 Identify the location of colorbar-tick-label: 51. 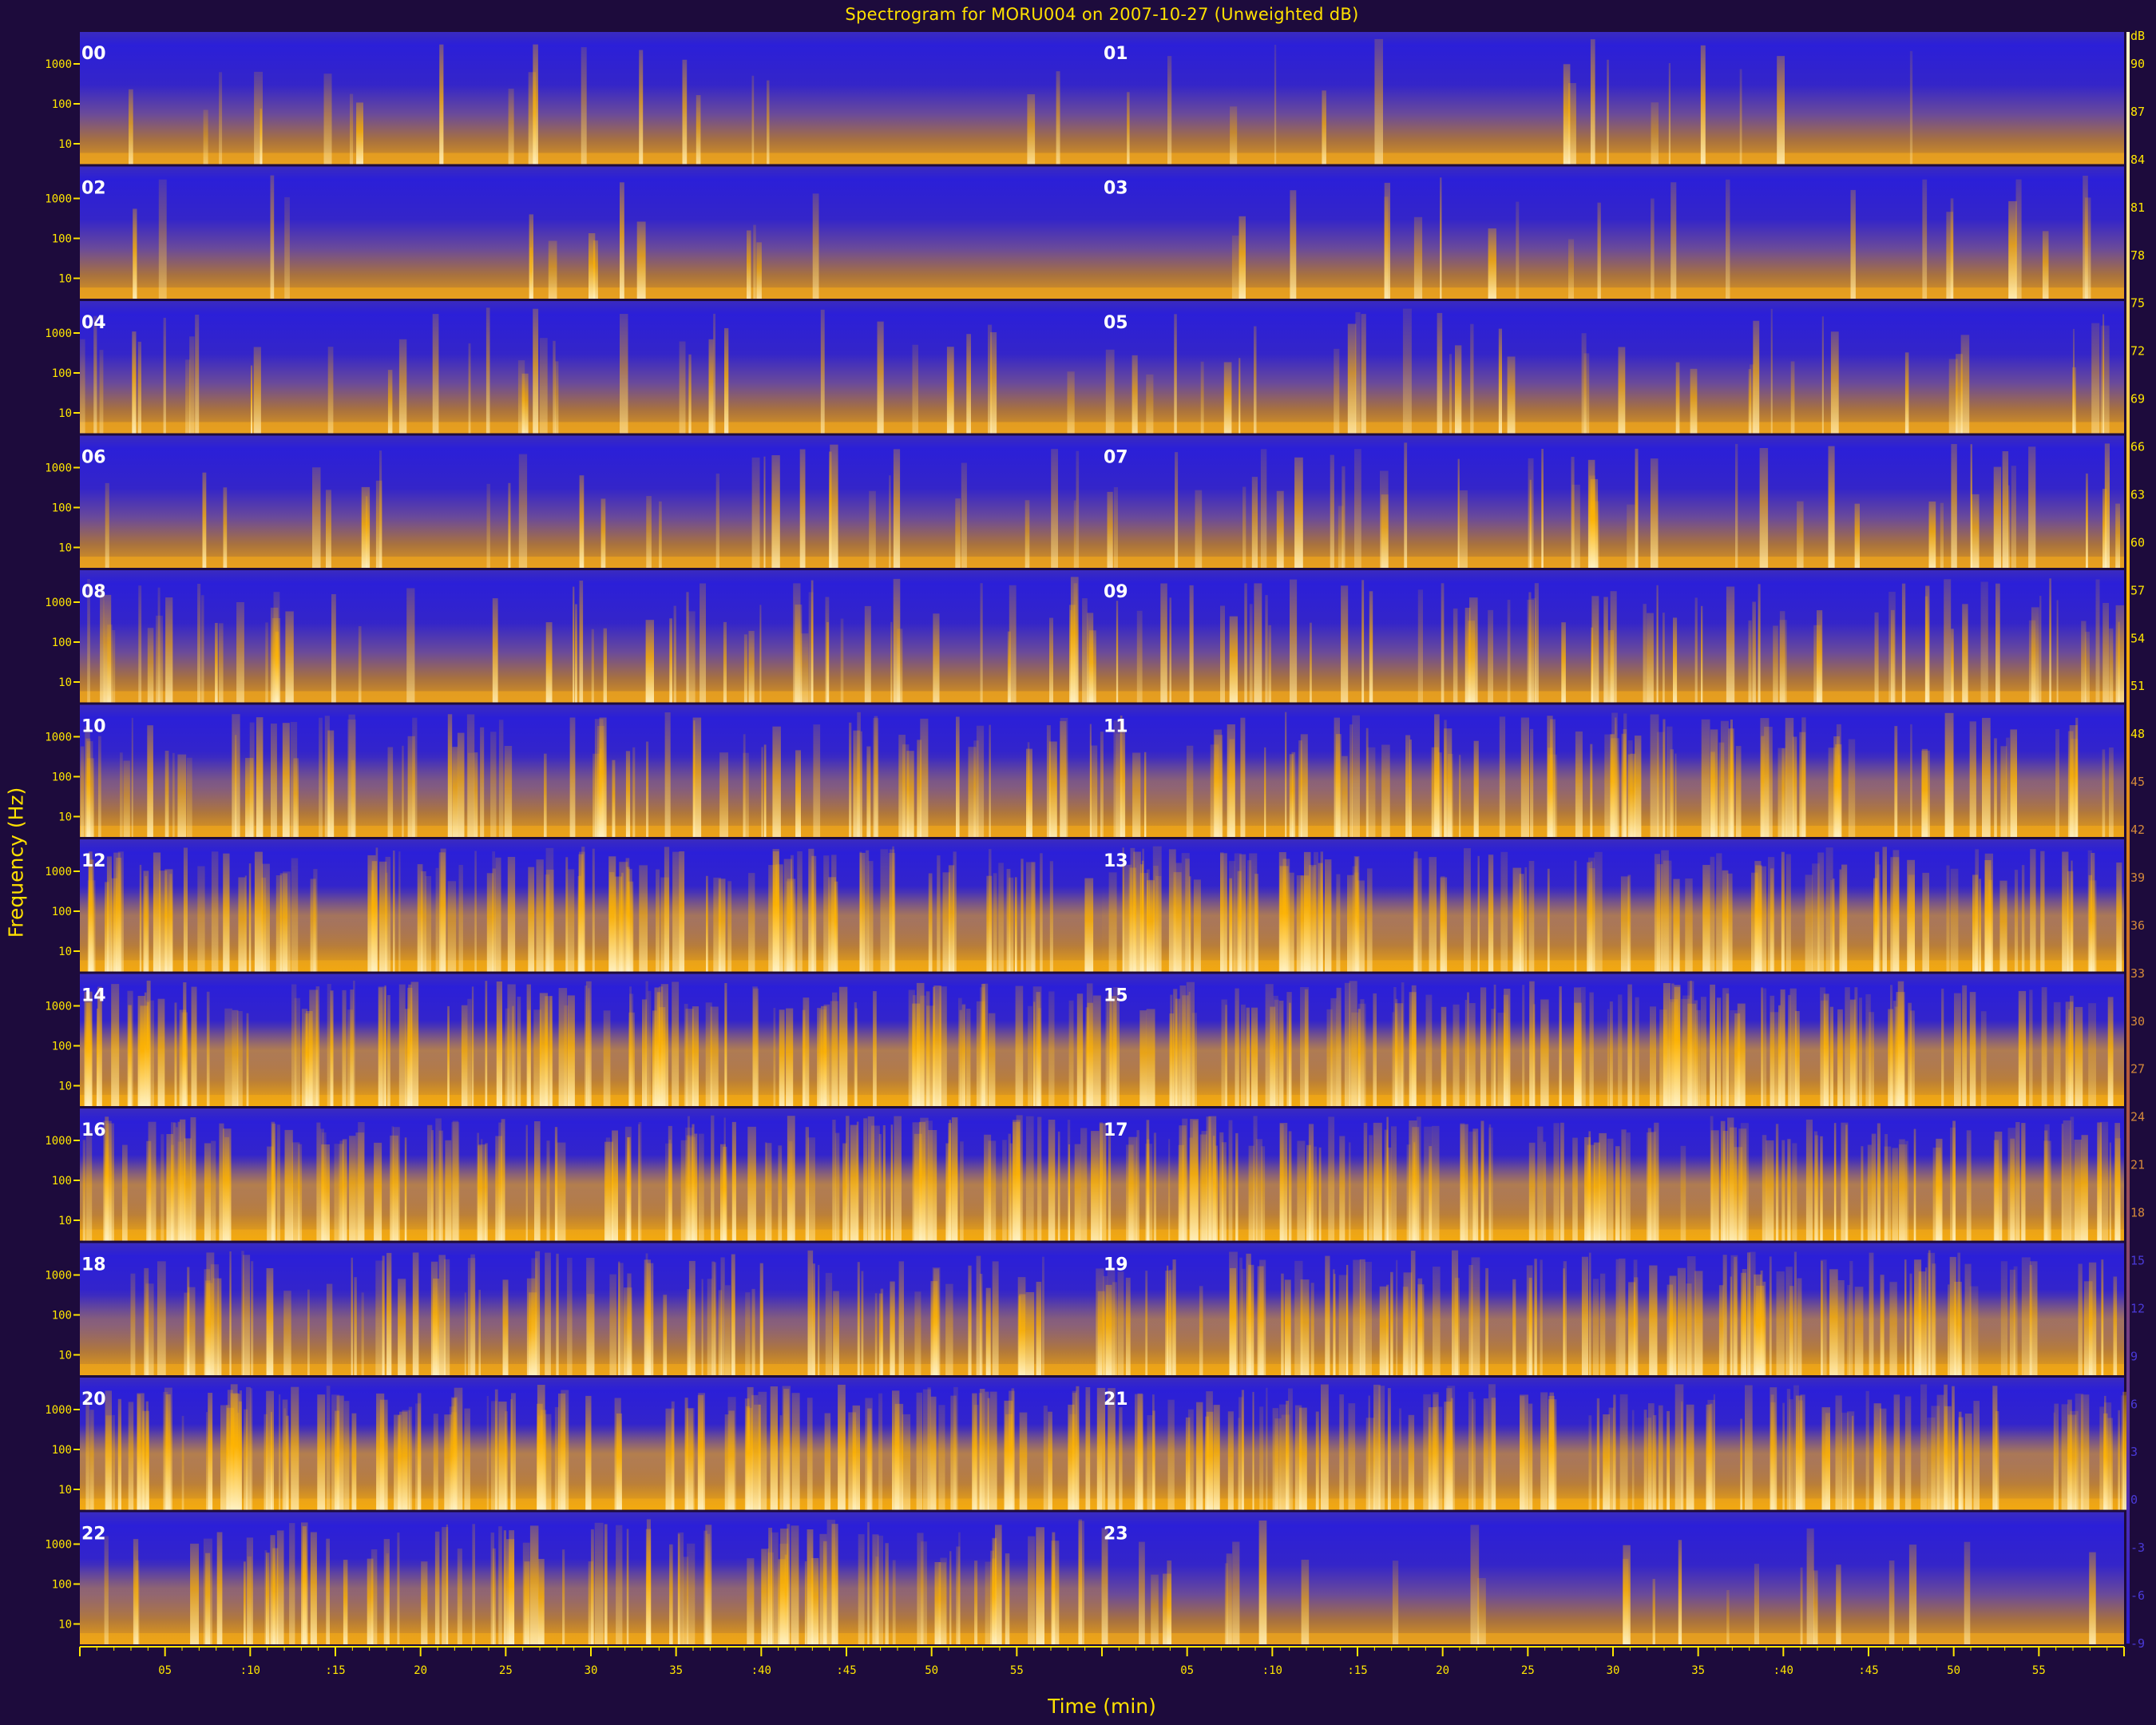
(2137, 686).